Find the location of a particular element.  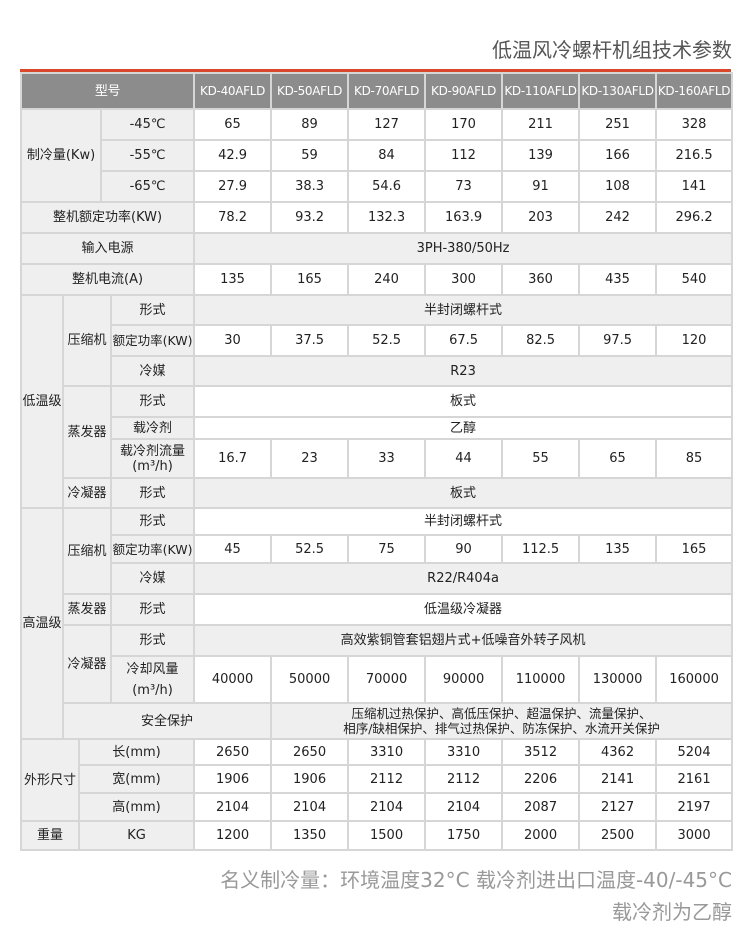

page-title: 低温风冷螺杆机组技术参数 is located at coordinates (612, 50).